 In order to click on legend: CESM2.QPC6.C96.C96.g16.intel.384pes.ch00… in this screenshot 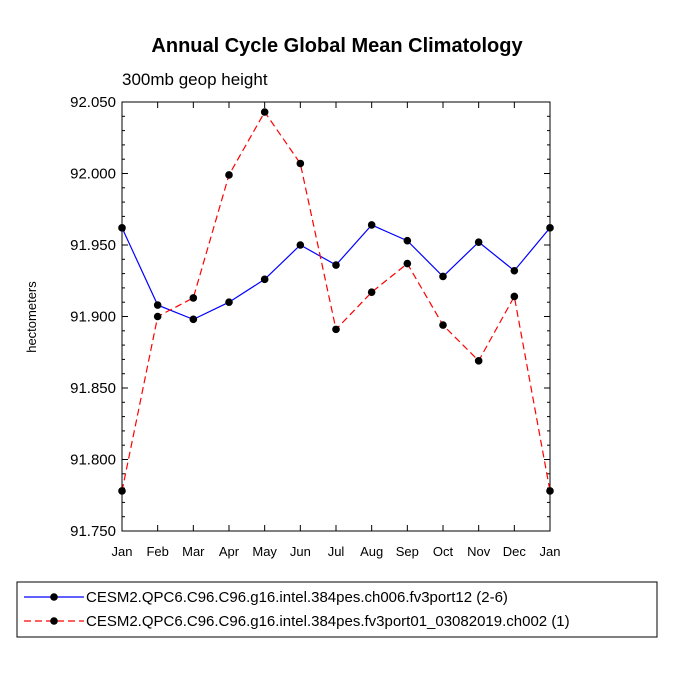, I will do `click(297, 609)`.